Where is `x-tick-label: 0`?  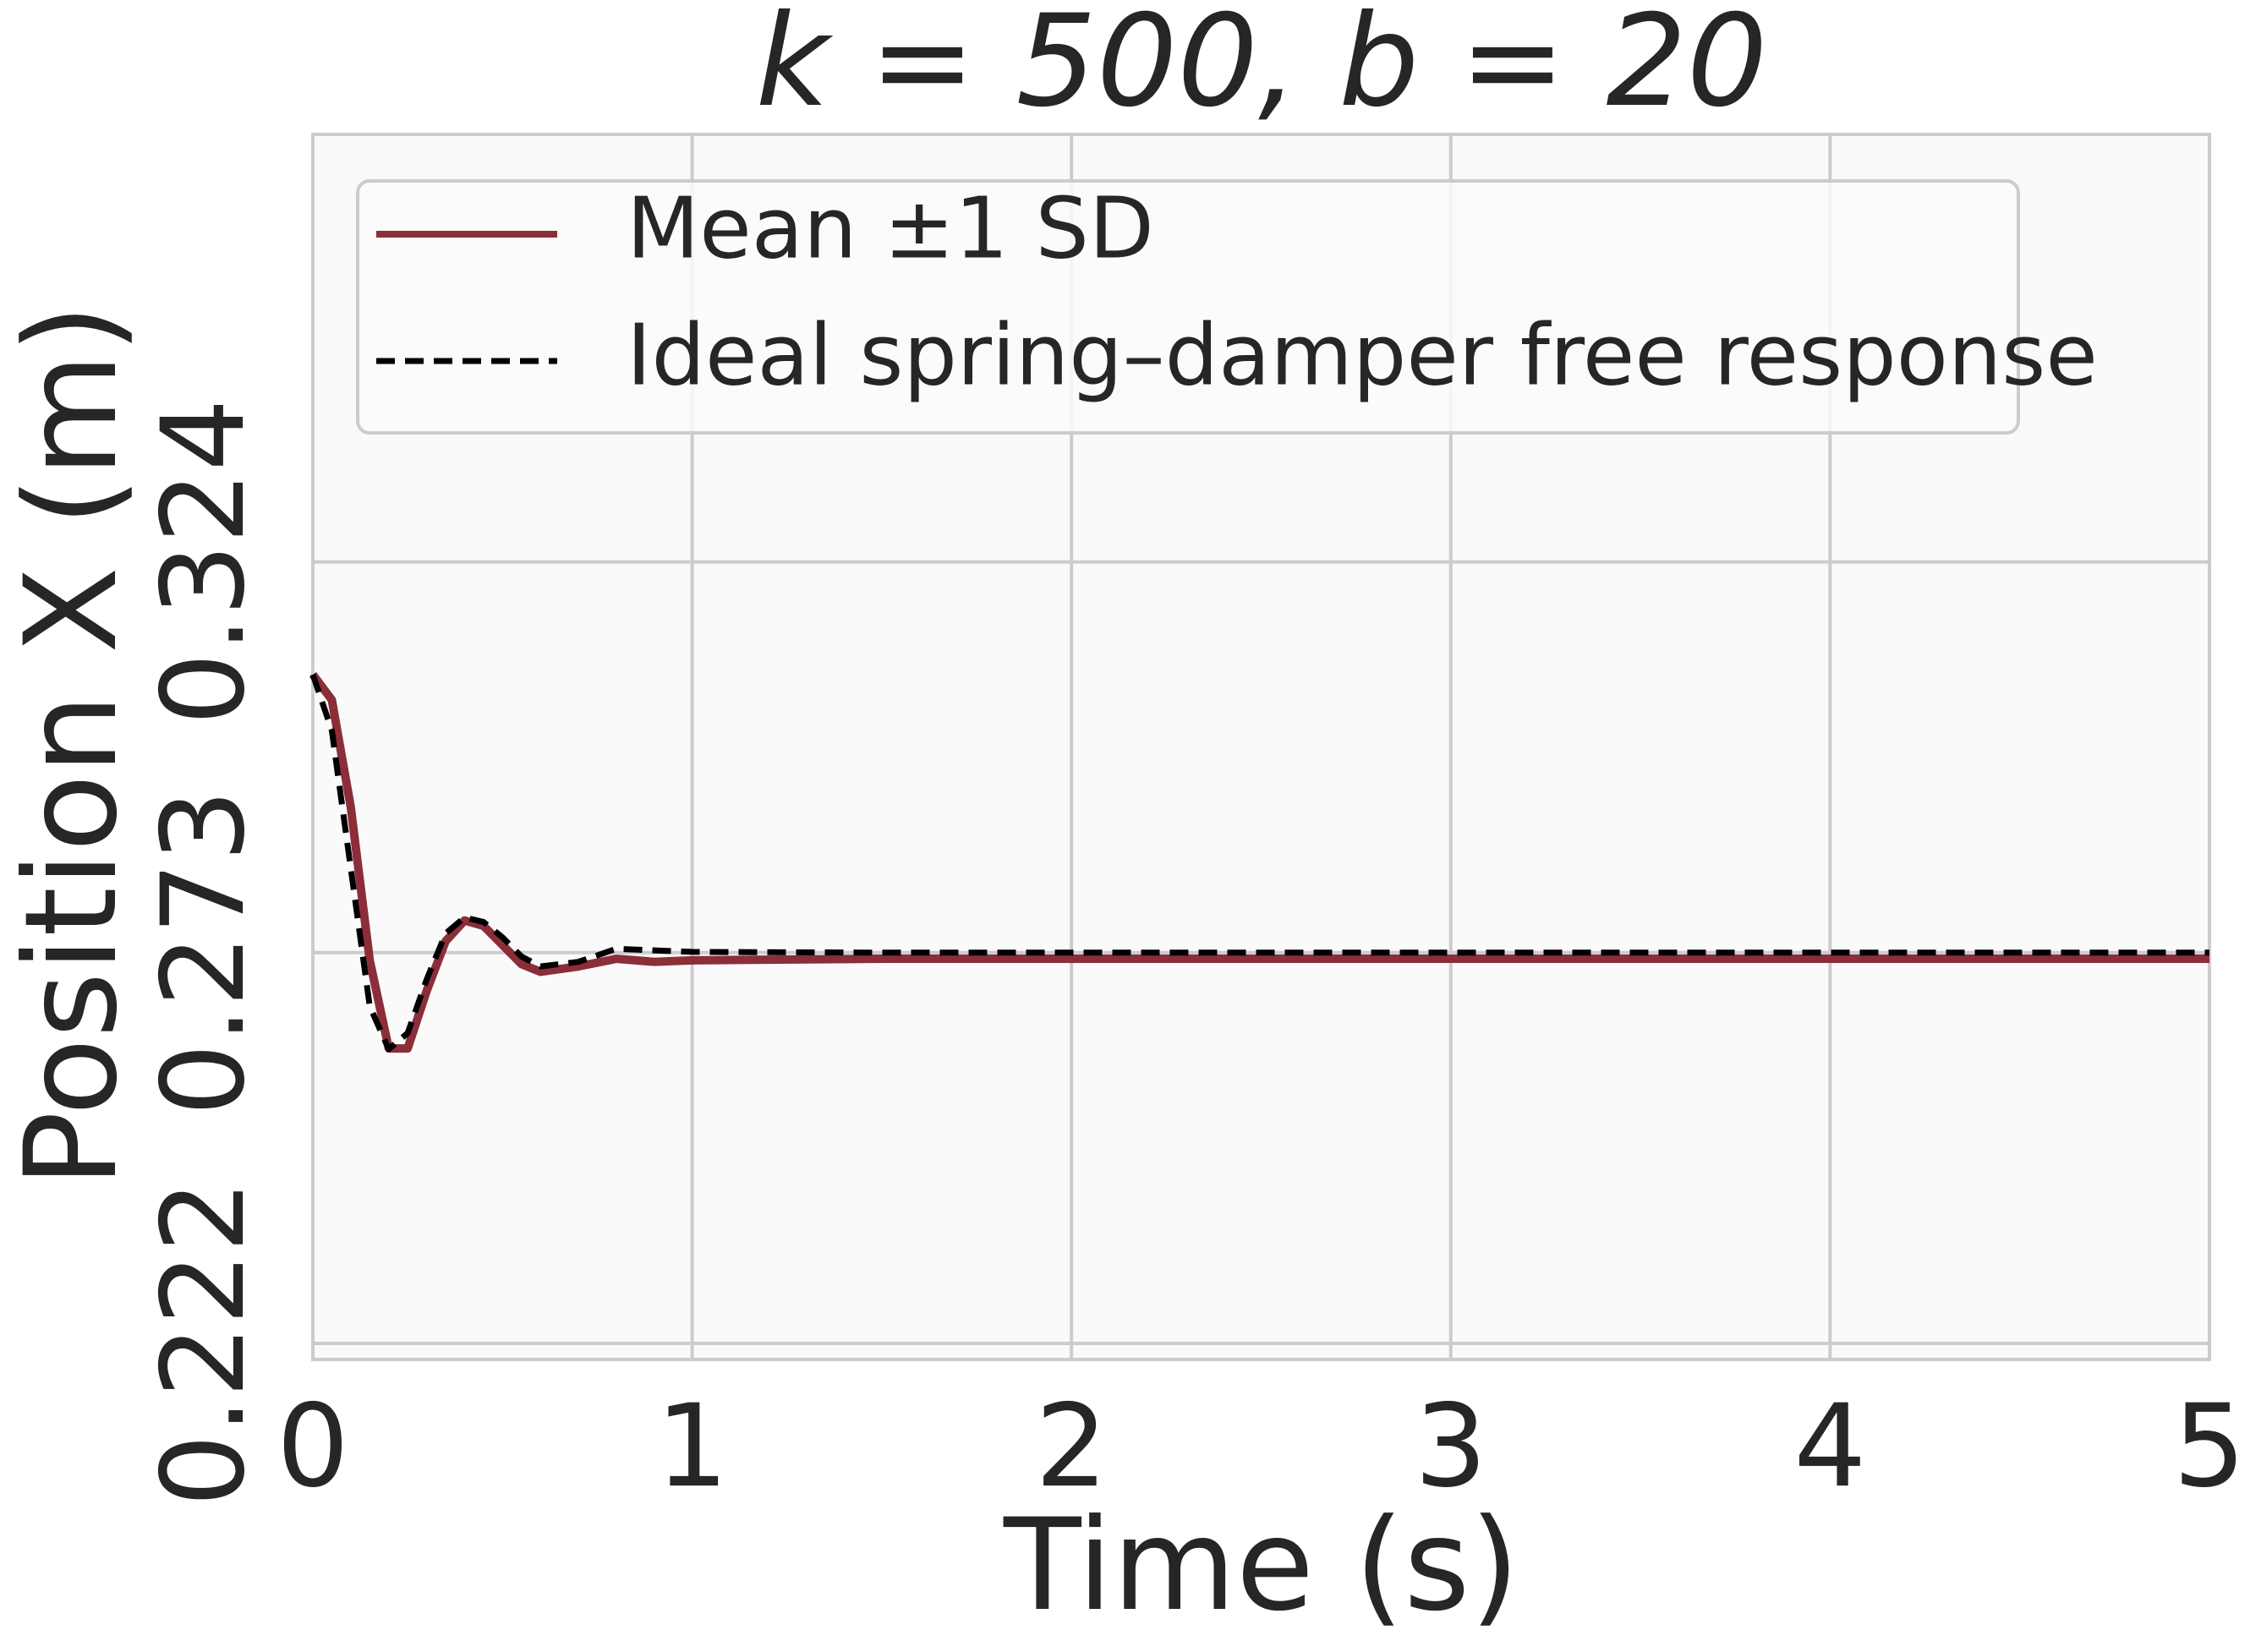 x-tick-label: 0 is located at coordinates (313, 1446).